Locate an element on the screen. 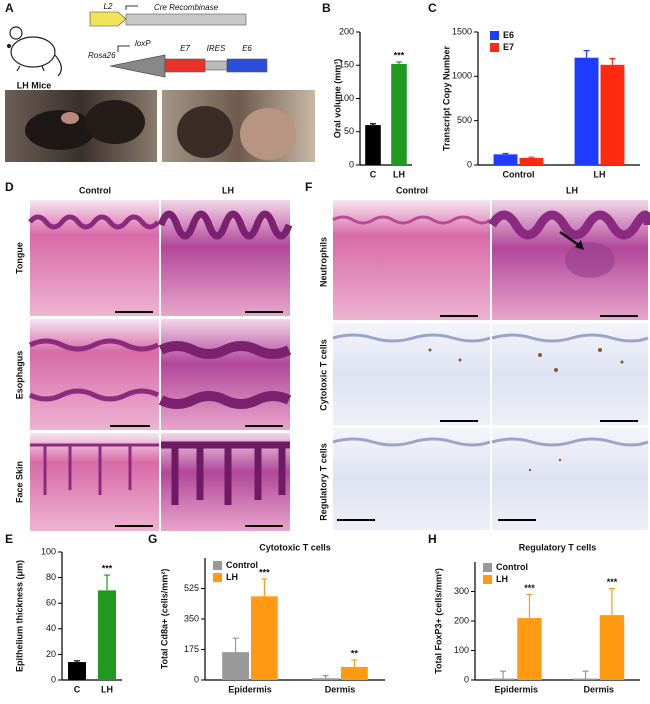  x-tick-label: Control is located at coordinates (519, 174).